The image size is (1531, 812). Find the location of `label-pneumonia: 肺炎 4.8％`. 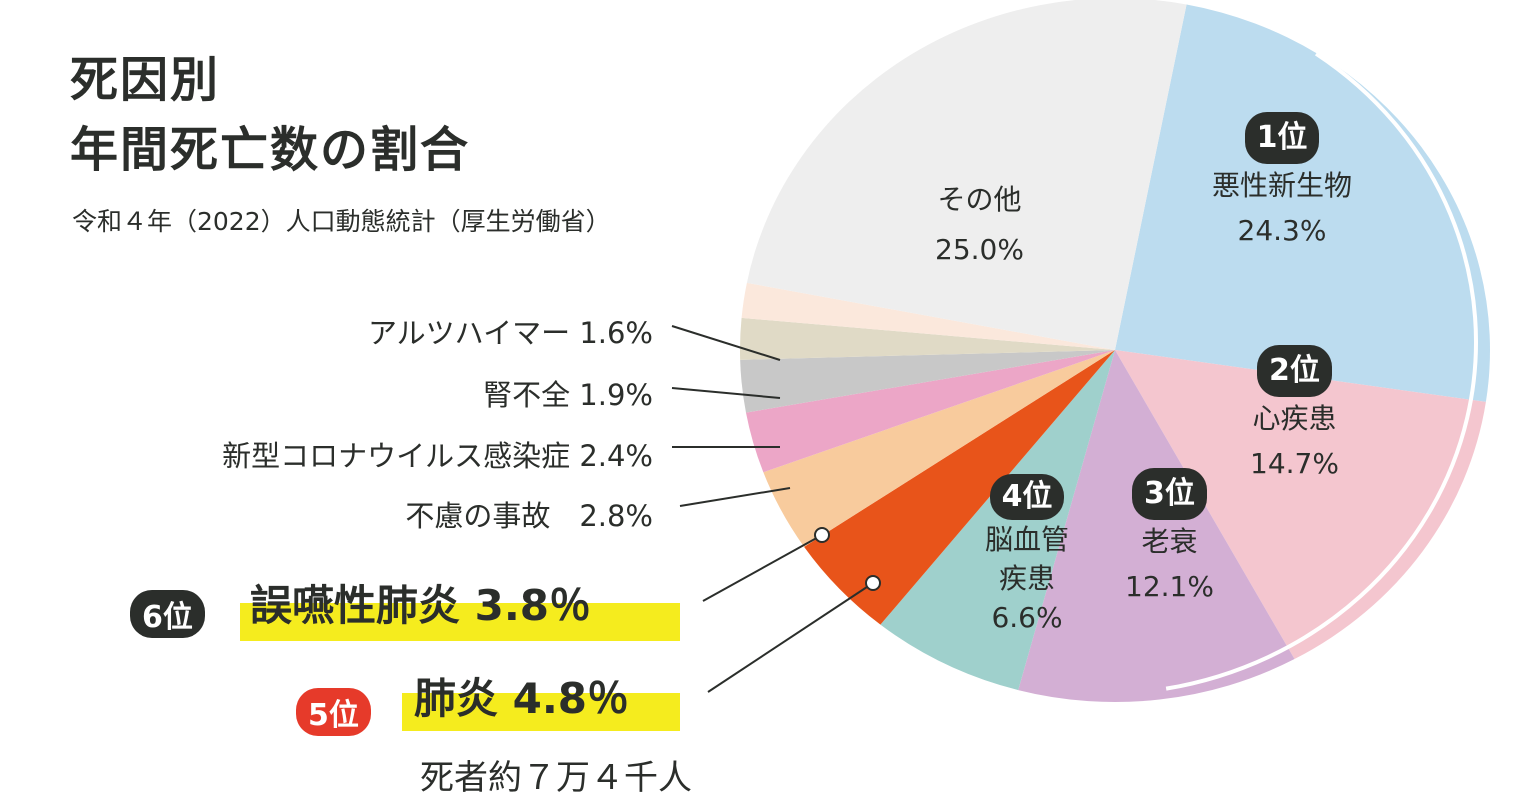

label-pneumonia: 肺炎 4.8％ is located at coordinates (522, 698).